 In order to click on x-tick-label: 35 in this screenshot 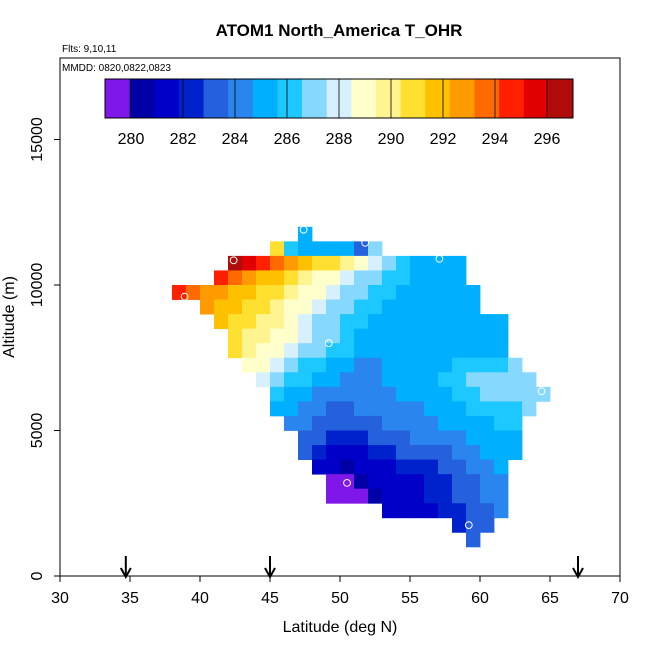, I will do `click(130, 598)`.